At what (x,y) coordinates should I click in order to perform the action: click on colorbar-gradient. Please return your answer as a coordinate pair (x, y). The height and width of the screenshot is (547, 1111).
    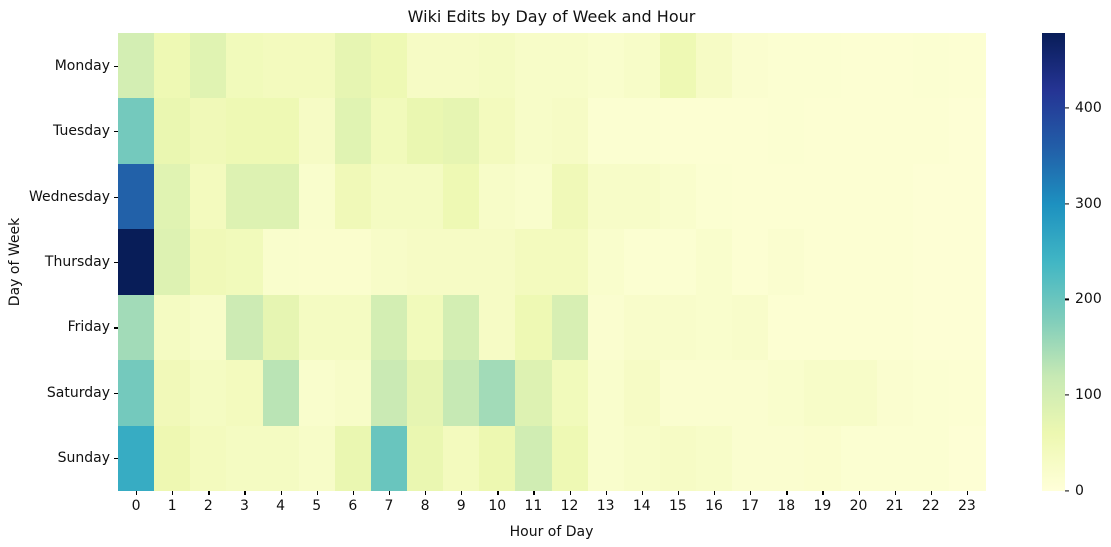
    Looking at the image, I should click on (1053, 262).